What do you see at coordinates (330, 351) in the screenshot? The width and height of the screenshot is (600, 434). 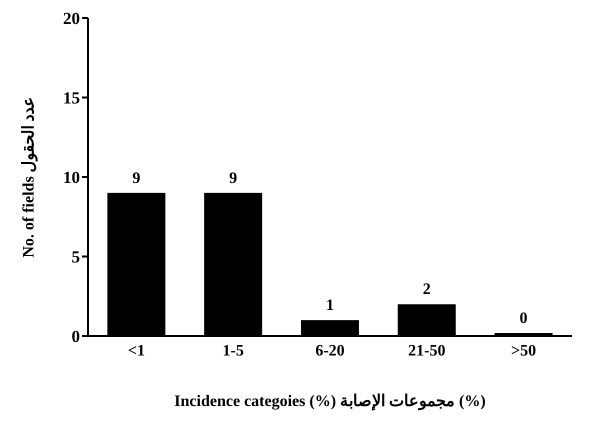 I see `x-tick-label: 6-20` at bounding box center [330, 351].